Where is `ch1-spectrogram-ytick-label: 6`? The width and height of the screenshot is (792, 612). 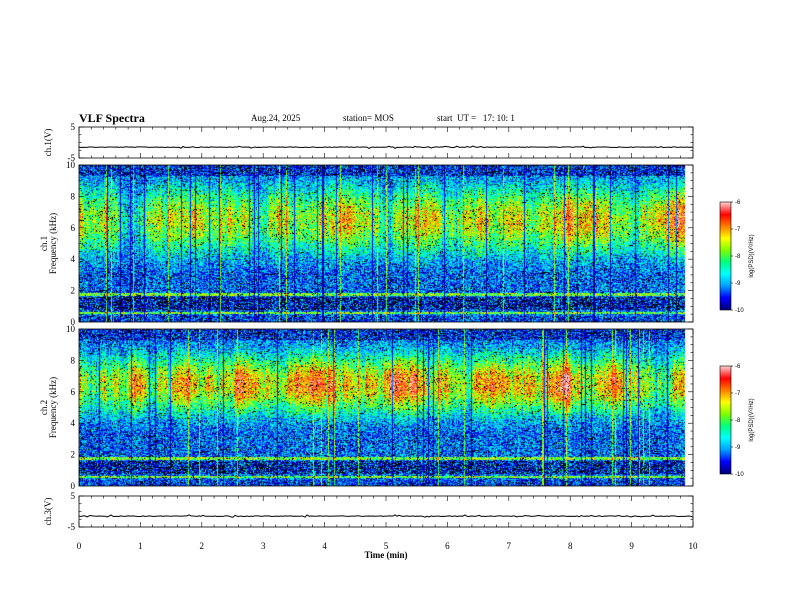
ch1-spectrogram-ytick-label: 6 is located at coordinates (73, 228).